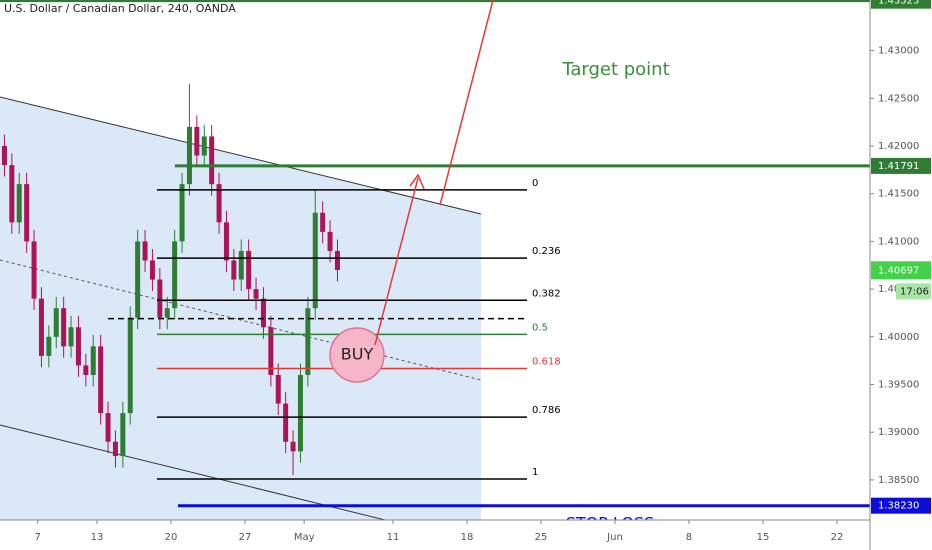 The image size is (932, 550). What do you see at coordinates (541, 537) in the screenshot?
I see `x-tick-label: 25` at bounding box center [541, 537].